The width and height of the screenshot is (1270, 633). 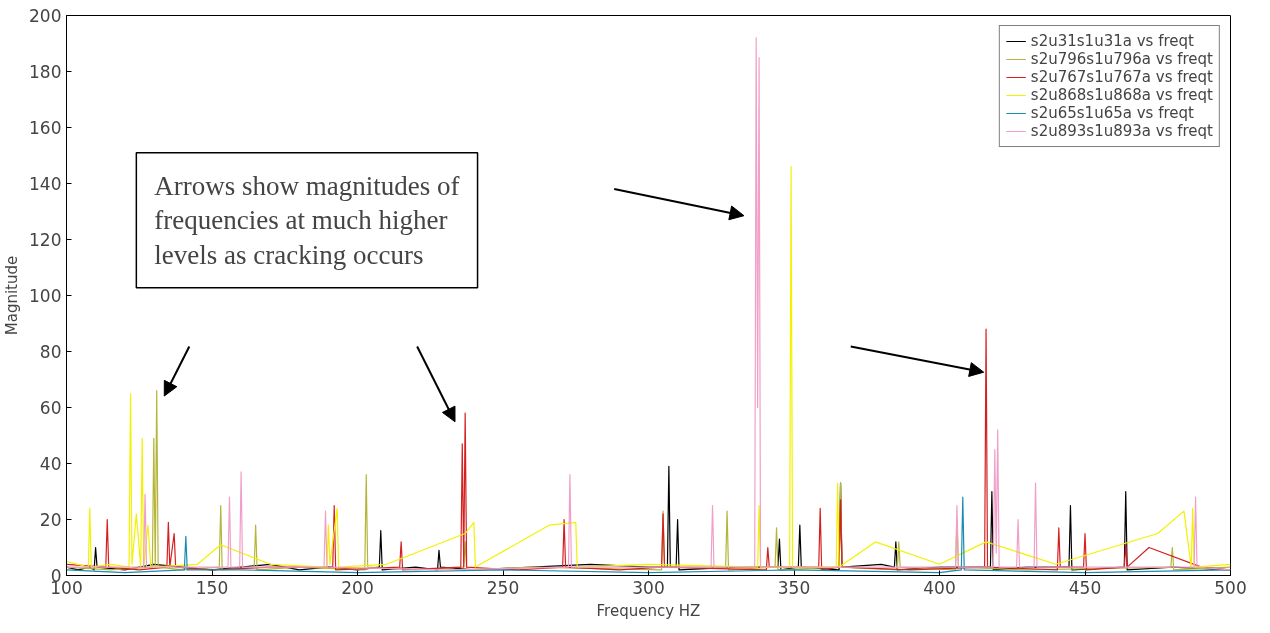 What do you see at coordinates (357, 587) in the screenshot?
I see `x-tick-label: 200` at bounding box center [357, 587].